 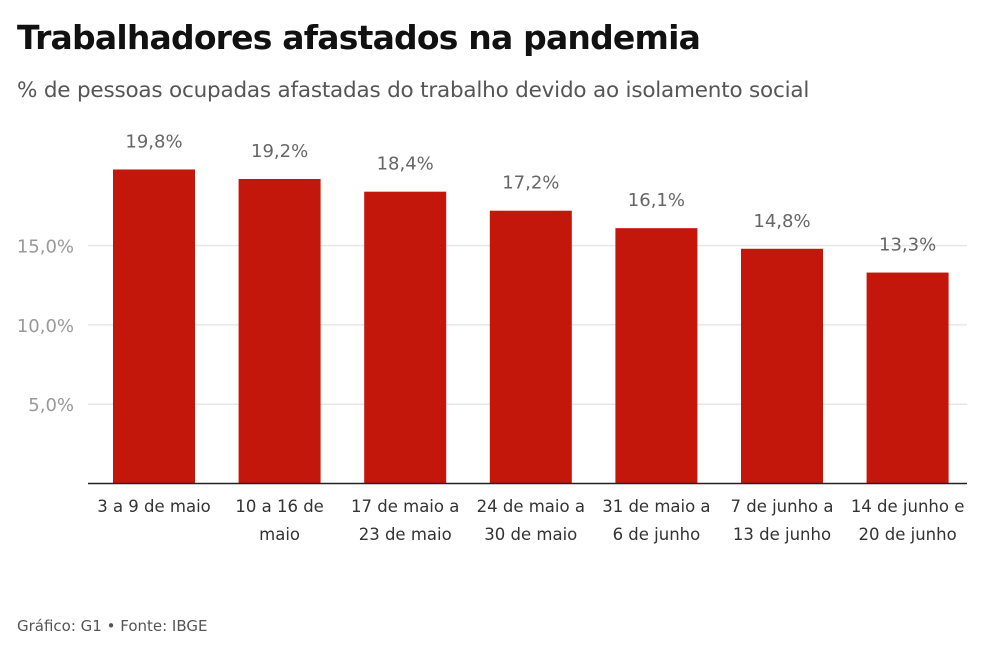 What do you see at coordinates (908, 534) in the screenshot?
I see `x-tick-label: 20 de junho` at bounding box center [908, 534].